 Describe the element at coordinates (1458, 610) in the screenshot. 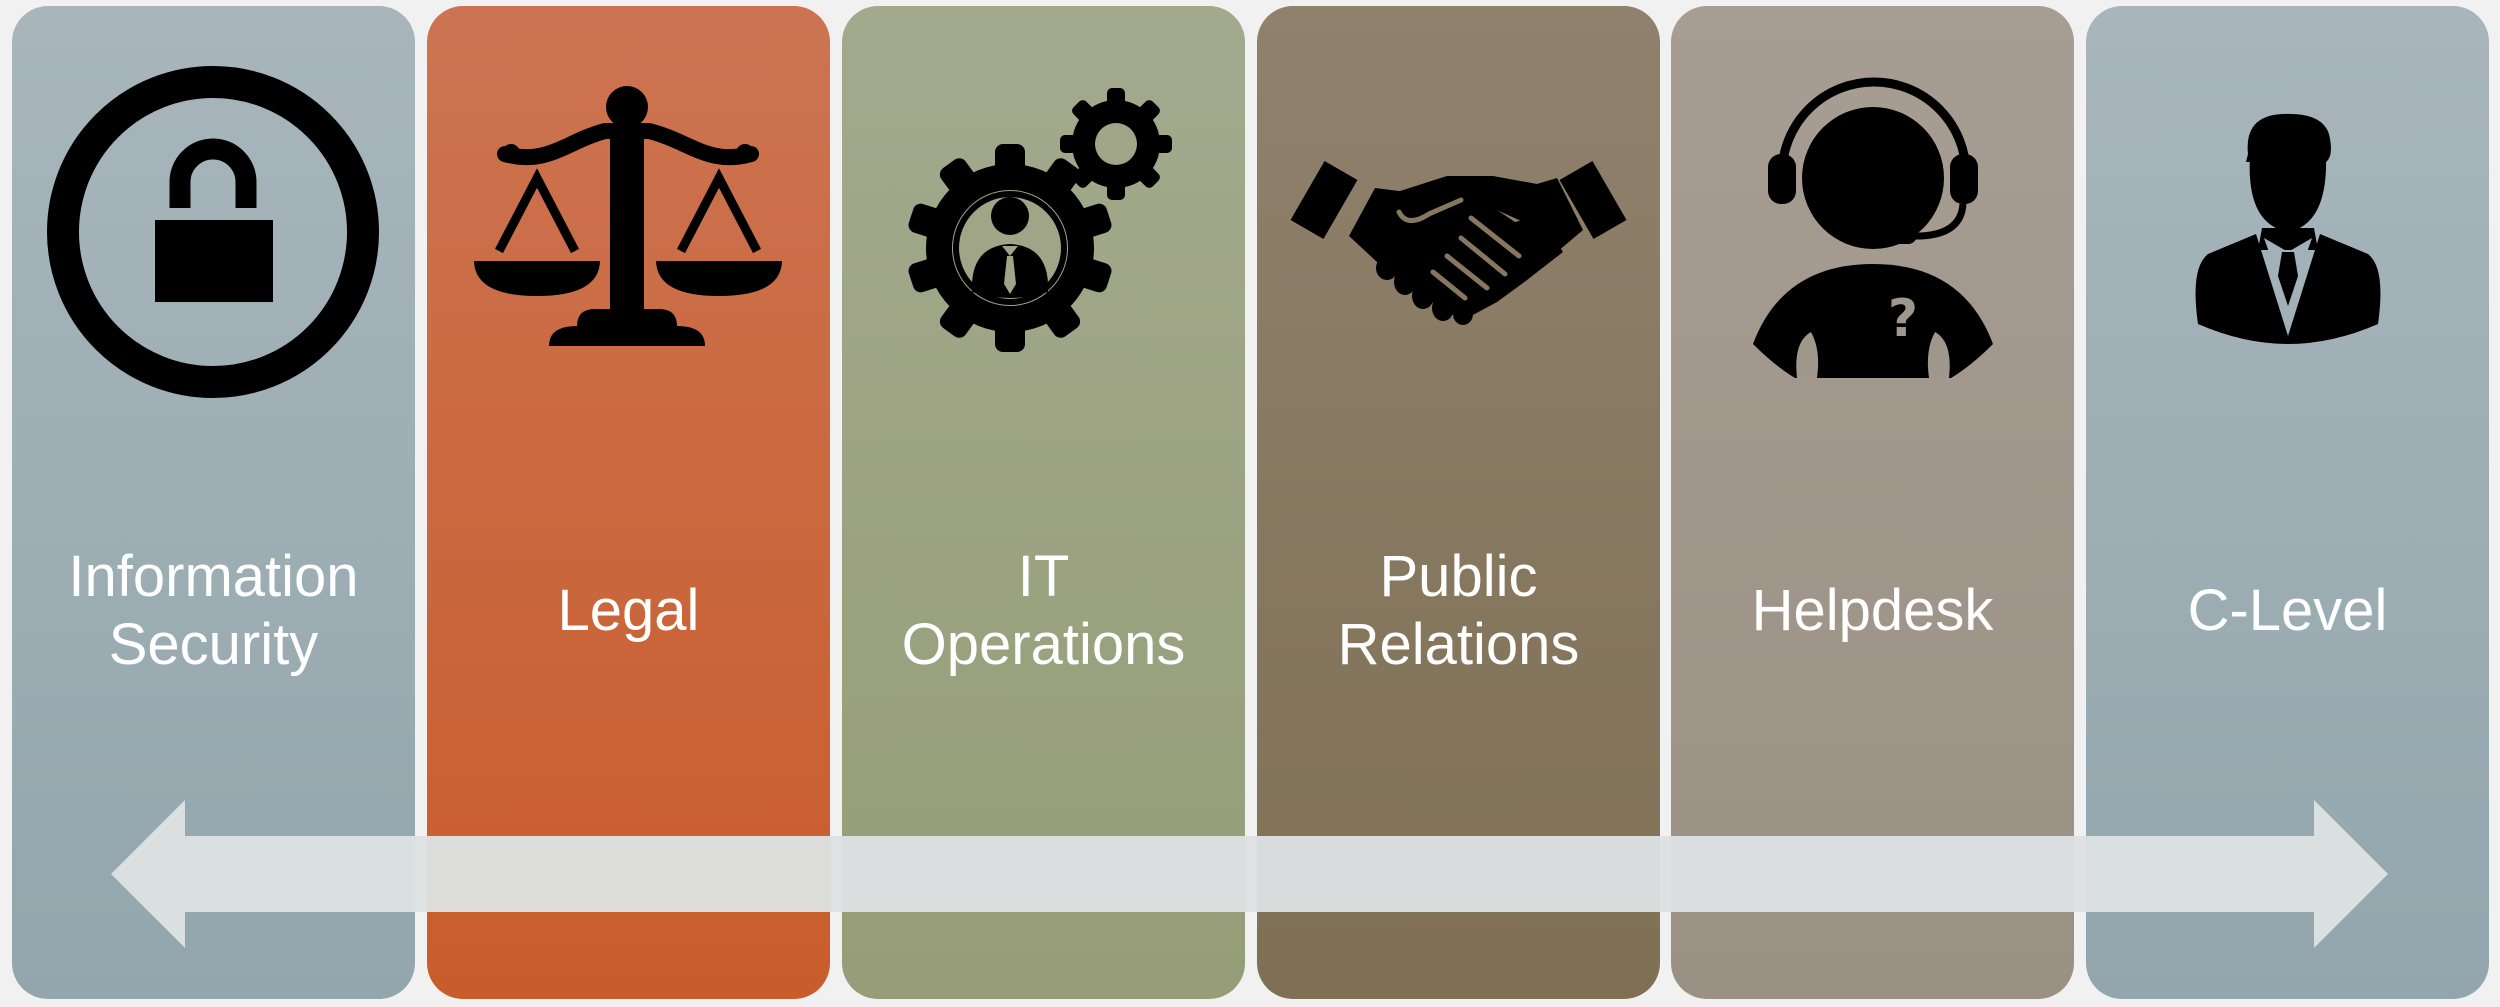

I see `panel-label: Public Relations` at that location.